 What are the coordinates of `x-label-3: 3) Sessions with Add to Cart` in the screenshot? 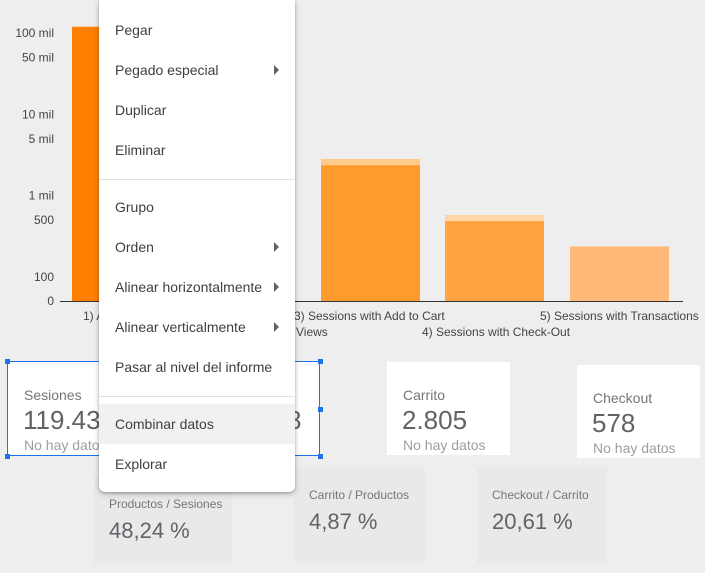 It's located at (369, 316).